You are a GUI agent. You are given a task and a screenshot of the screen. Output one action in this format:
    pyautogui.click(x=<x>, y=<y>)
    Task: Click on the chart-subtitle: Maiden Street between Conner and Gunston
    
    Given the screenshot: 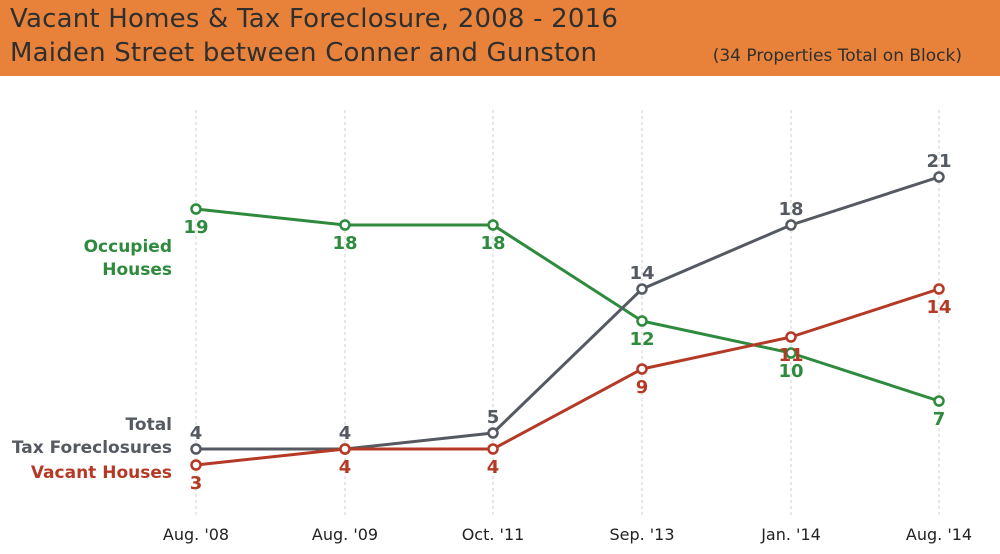 What is the action you would take?
    pyautogui.click(x=304, y=53)
    